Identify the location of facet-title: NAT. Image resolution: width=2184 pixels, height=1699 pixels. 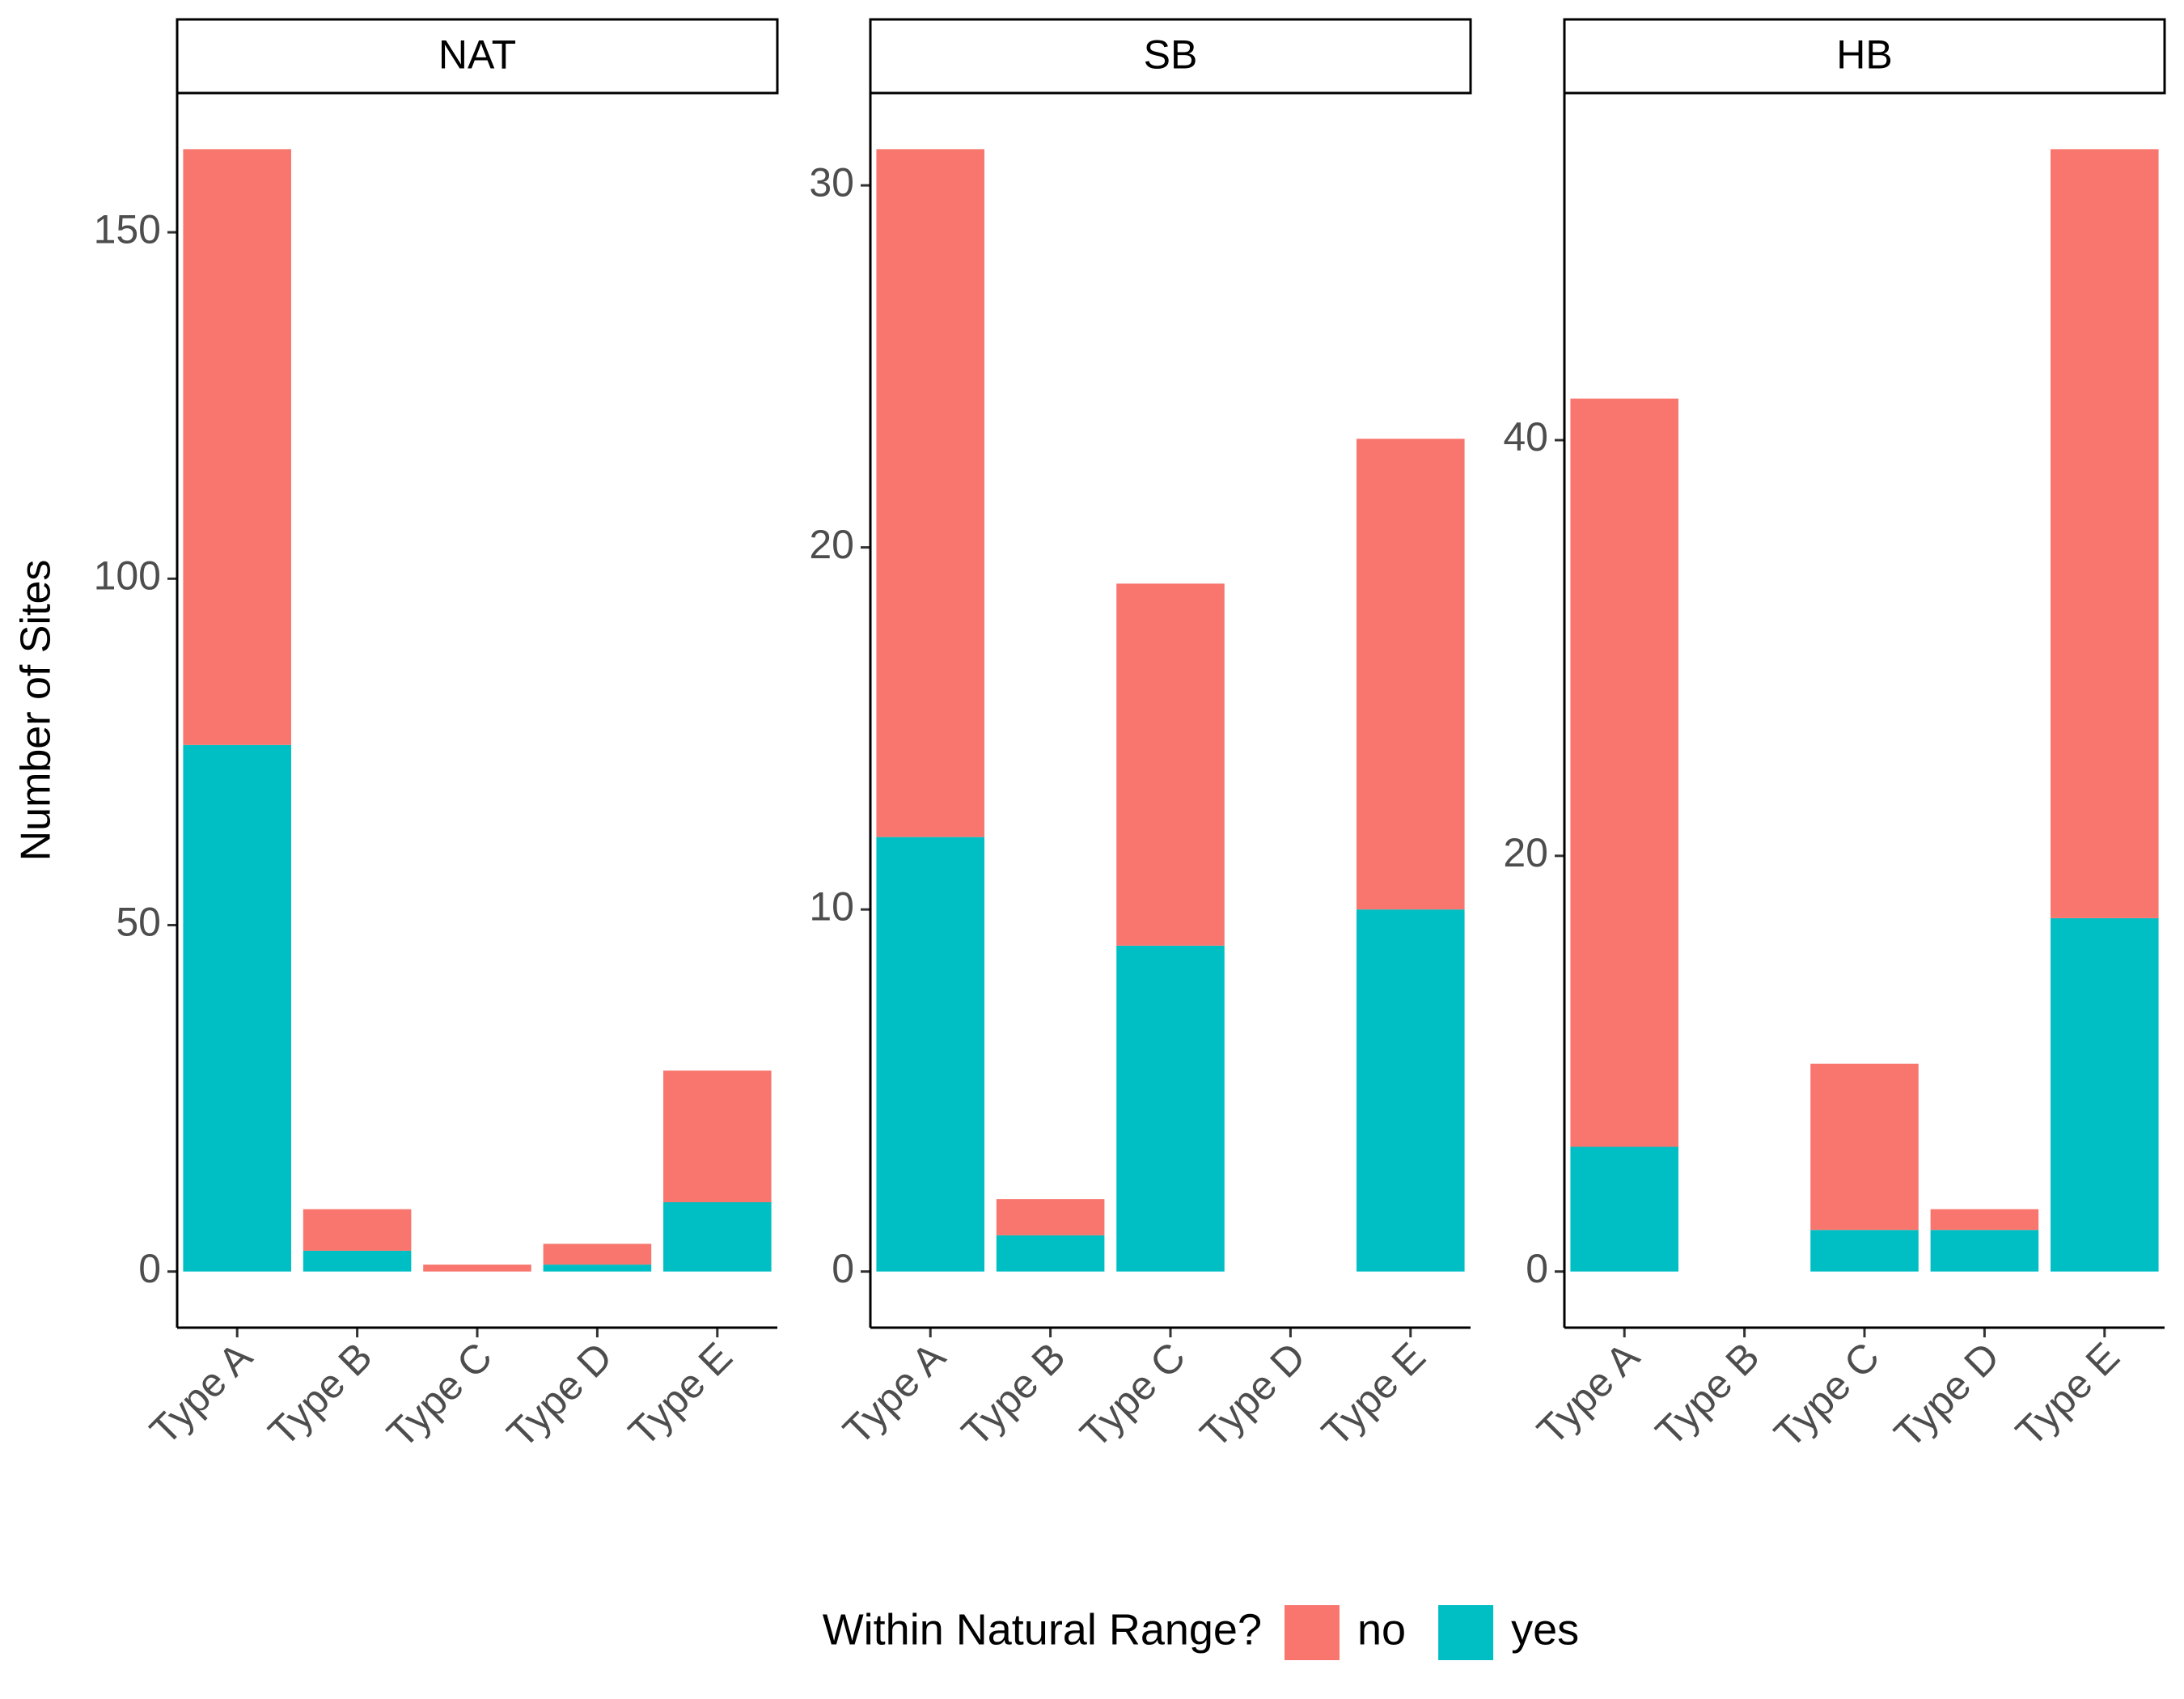
(477, 55).